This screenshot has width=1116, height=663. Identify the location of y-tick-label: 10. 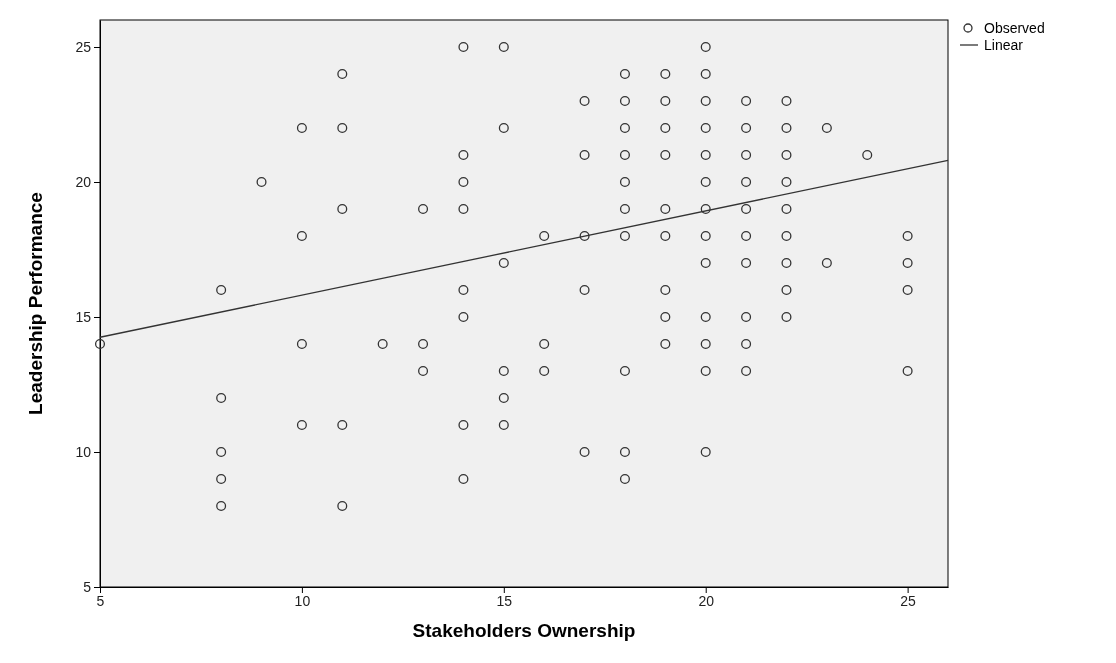
(83, 451).